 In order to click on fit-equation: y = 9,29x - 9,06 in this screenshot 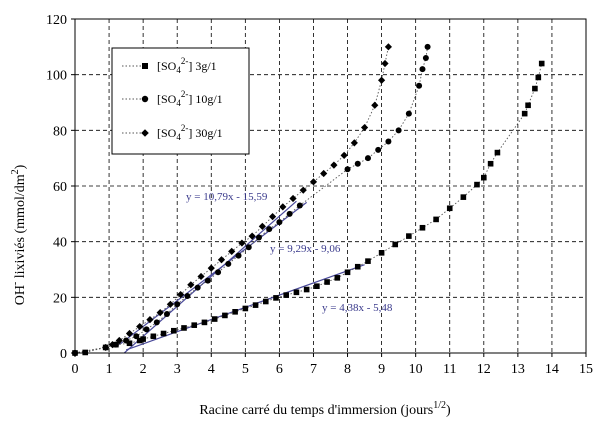, I will do `click(305, 249)`.